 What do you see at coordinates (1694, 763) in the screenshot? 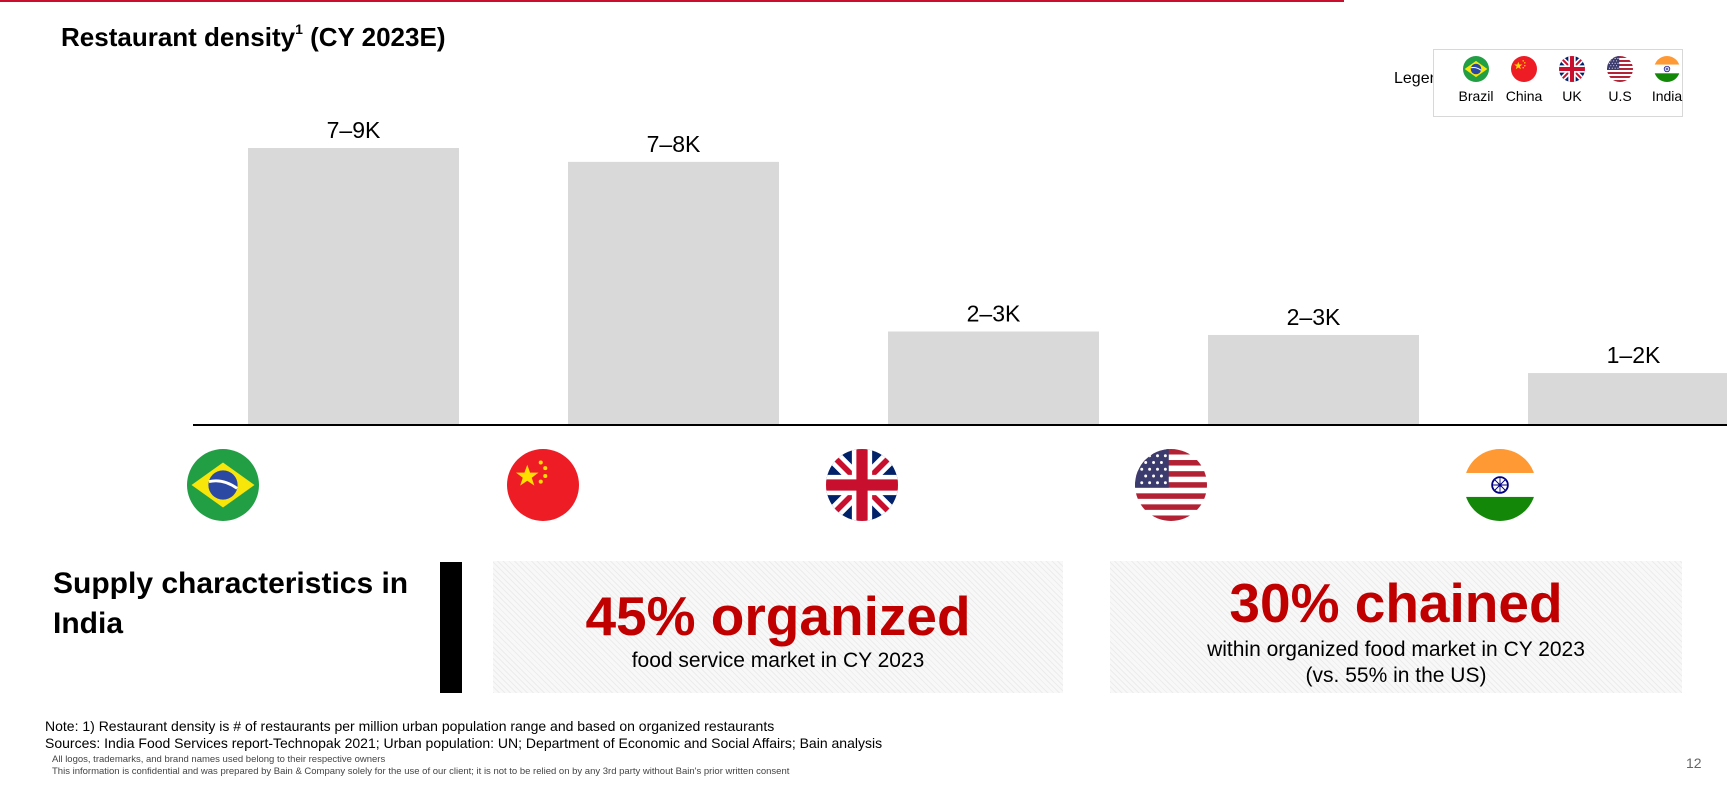
I see `page-number: 12` at bounding box center [1694, 763].